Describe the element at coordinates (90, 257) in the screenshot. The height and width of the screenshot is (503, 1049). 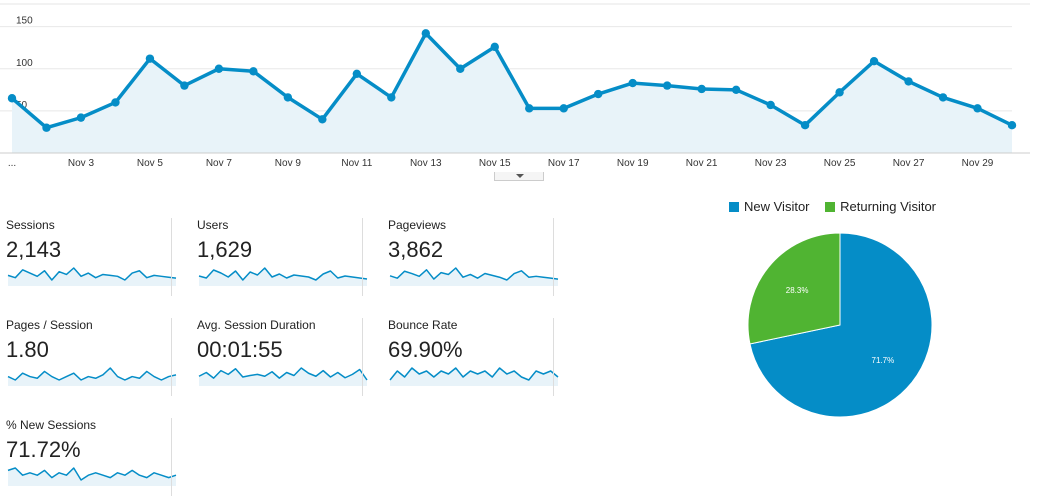
I see `metric-sessions: Sessions 2,143` at that location.